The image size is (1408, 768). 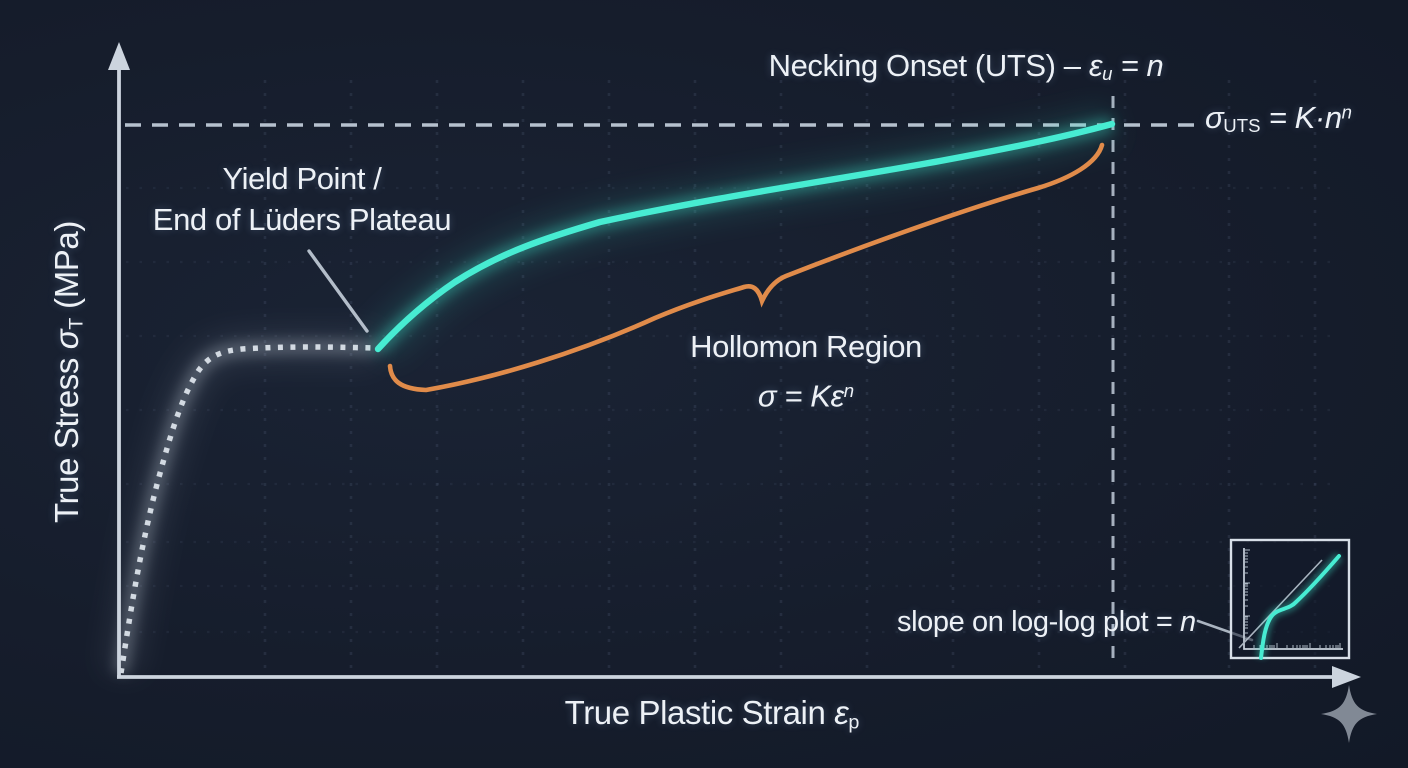 I want to click on inset-curve, so click(x=1300, y=607).